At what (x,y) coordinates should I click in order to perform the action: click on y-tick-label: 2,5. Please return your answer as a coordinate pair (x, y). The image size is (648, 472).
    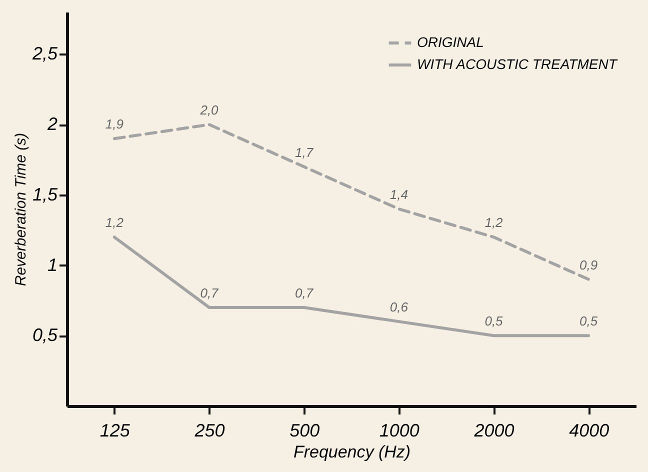
    Looking at the image, I should click on (44, 54).